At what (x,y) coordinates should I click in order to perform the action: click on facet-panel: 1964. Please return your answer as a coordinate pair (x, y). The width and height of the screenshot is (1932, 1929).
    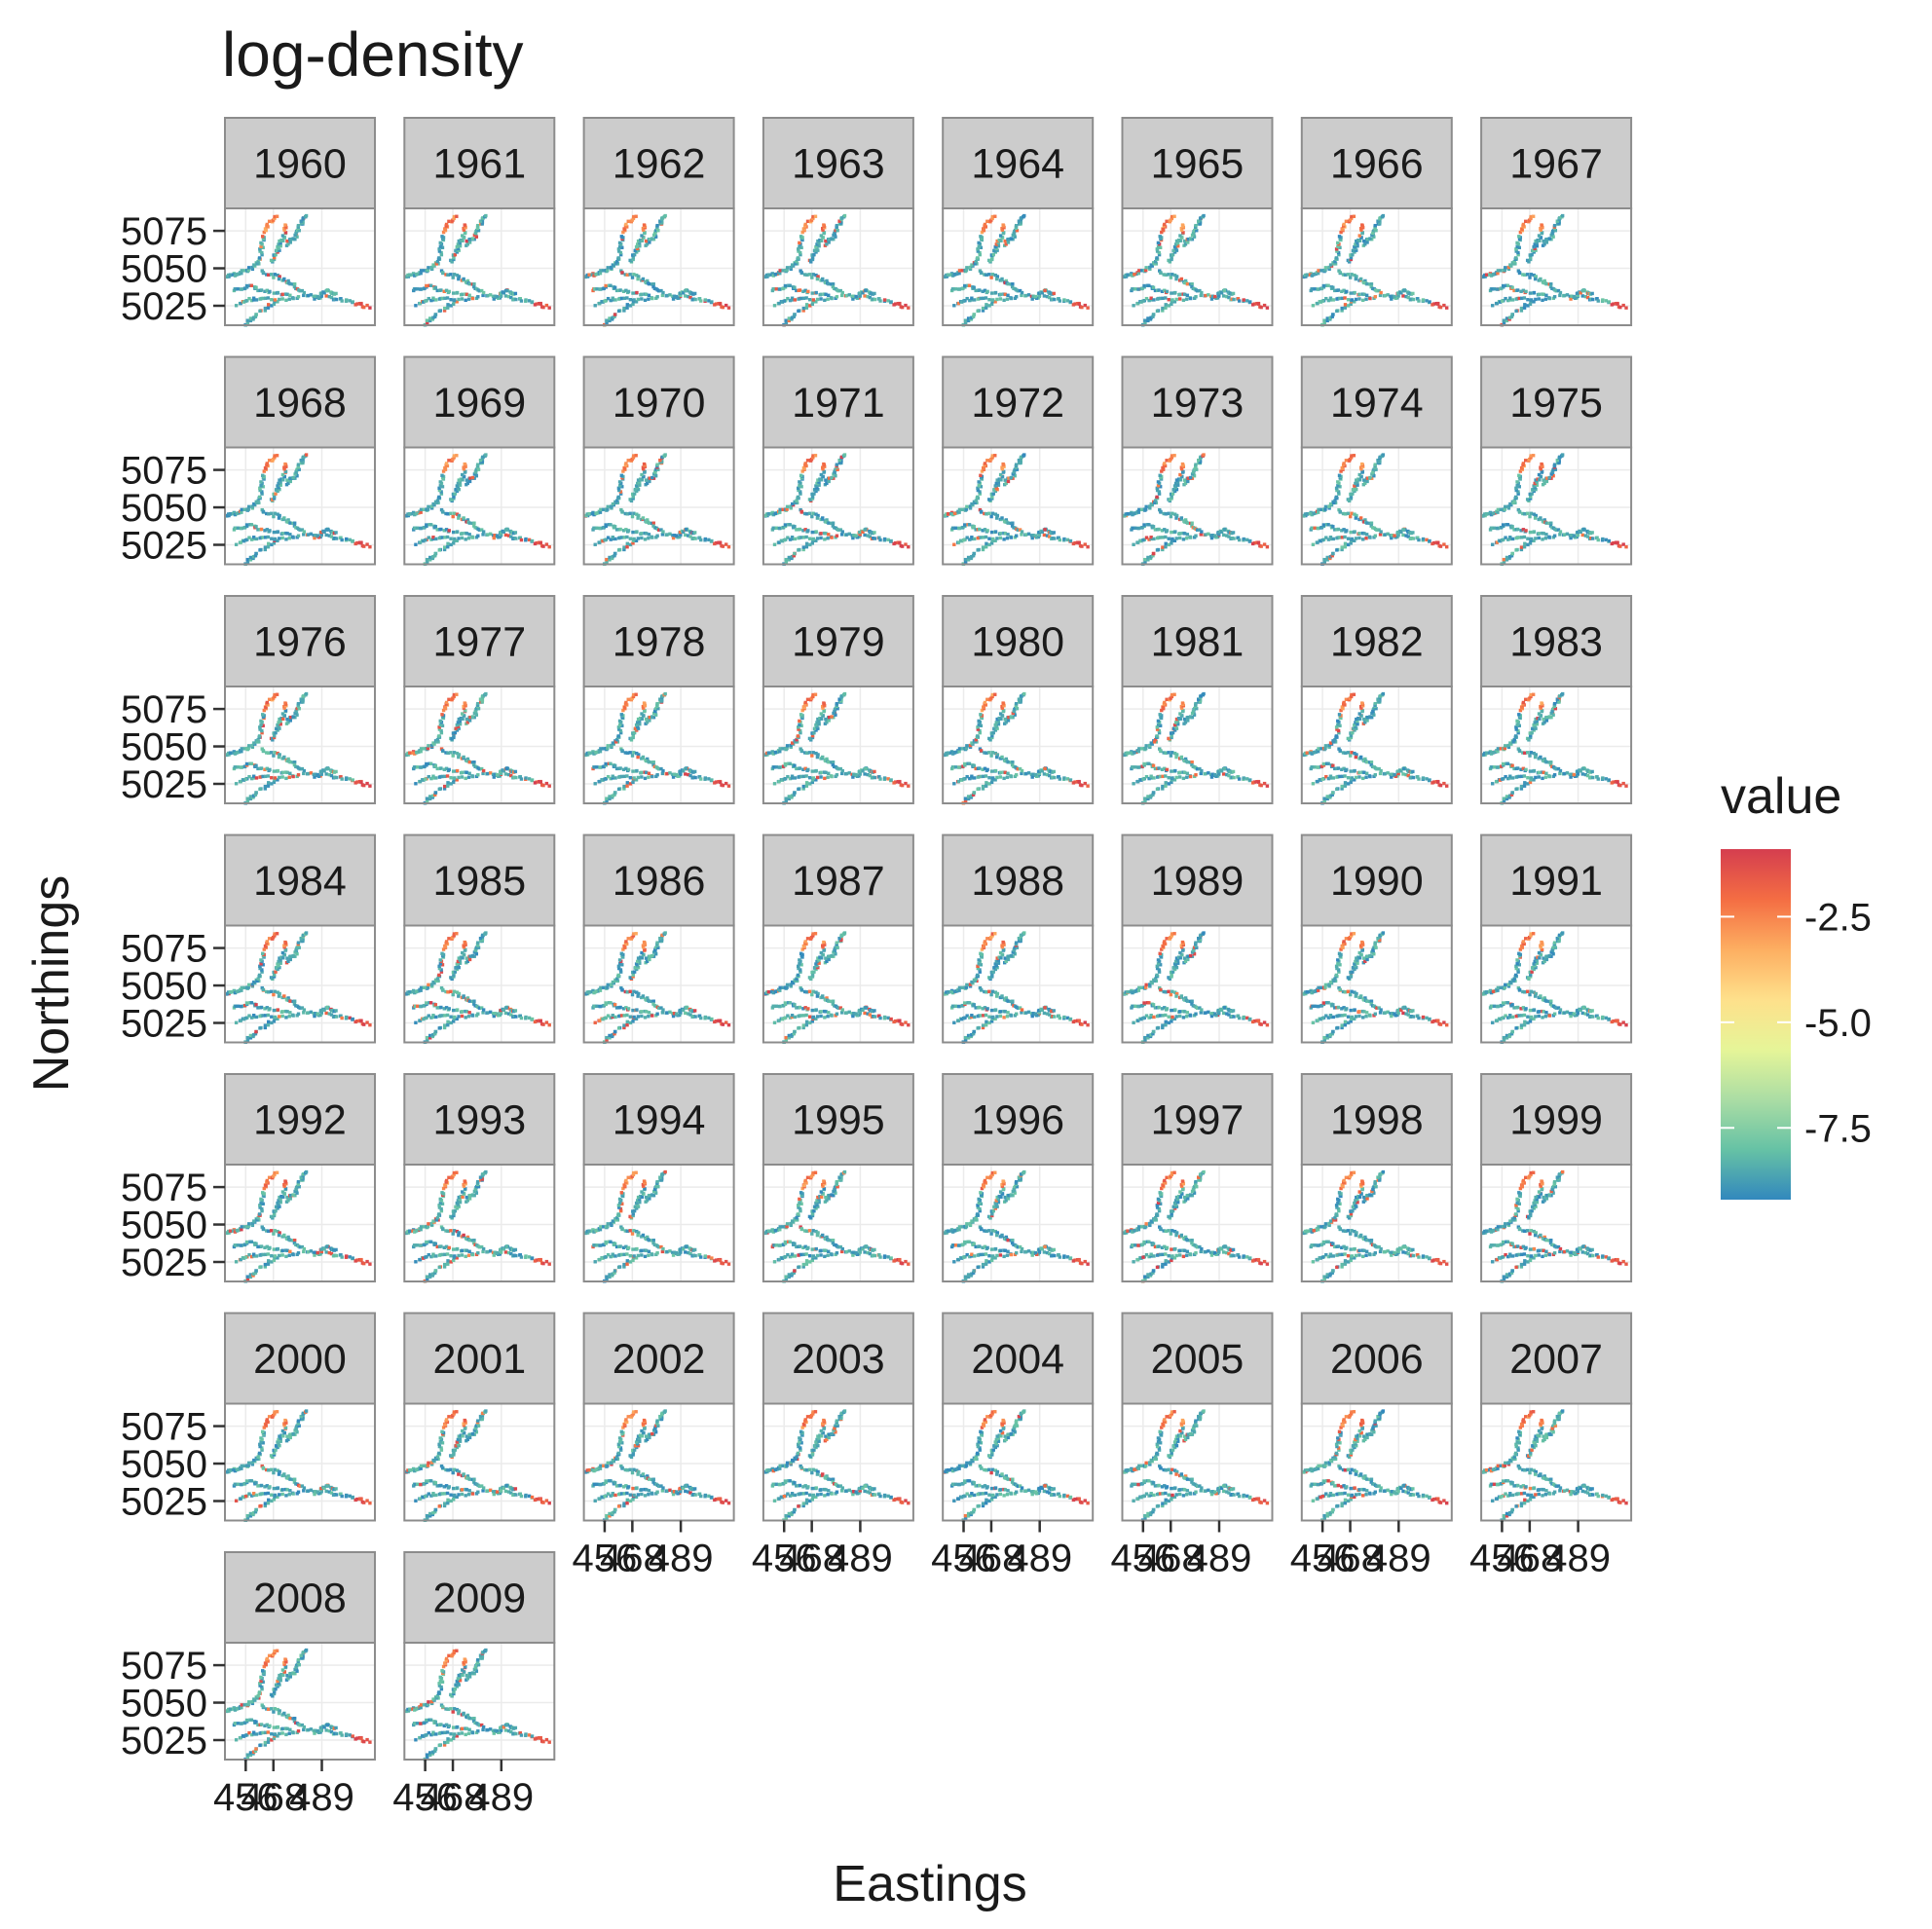
    Looking at the image, I should click on (1019, 222).